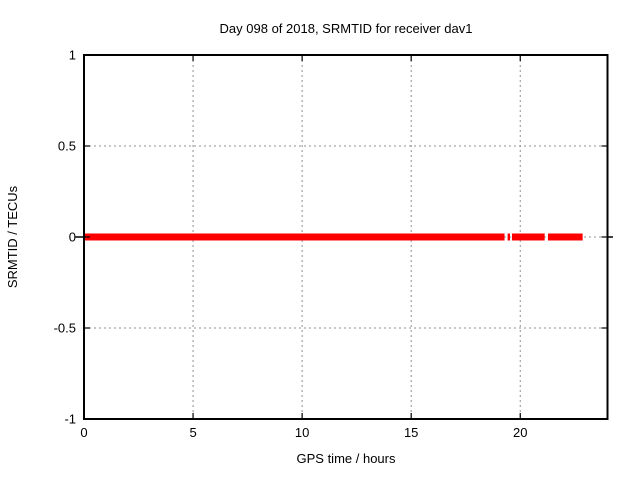 The image size is (640, 480). I want to click on y-tick-label: 1, so click(72, 55).